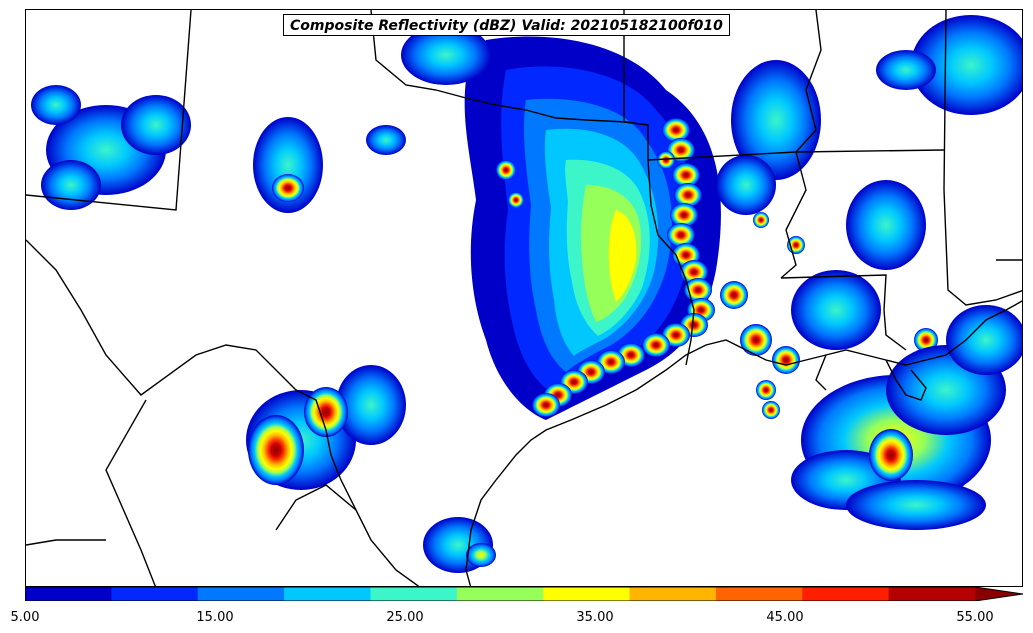  I want to click on colorbar-tick-label: 15.00, so click(215, 617).